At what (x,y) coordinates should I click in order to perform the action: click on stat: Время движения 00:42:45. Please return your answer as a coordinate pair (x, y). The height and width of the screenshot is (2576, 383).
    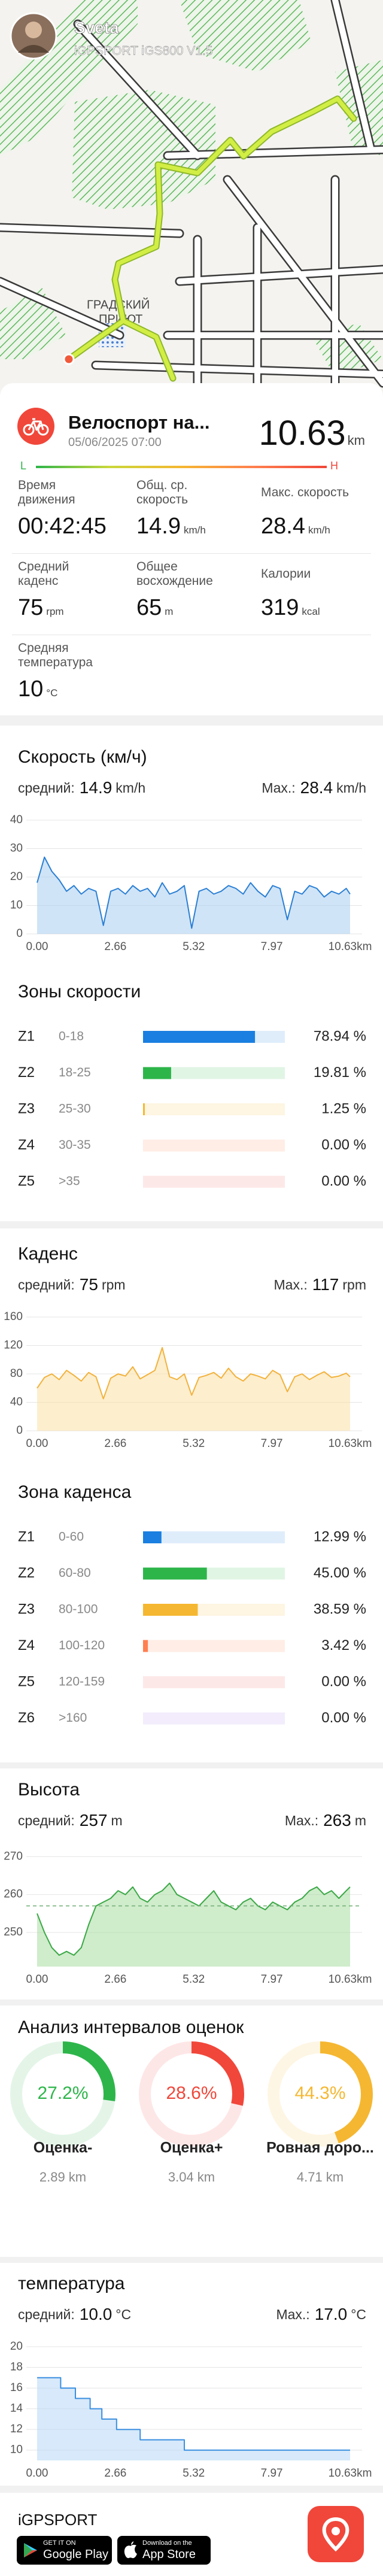
    Looking at the image, I should click on (62, 506).